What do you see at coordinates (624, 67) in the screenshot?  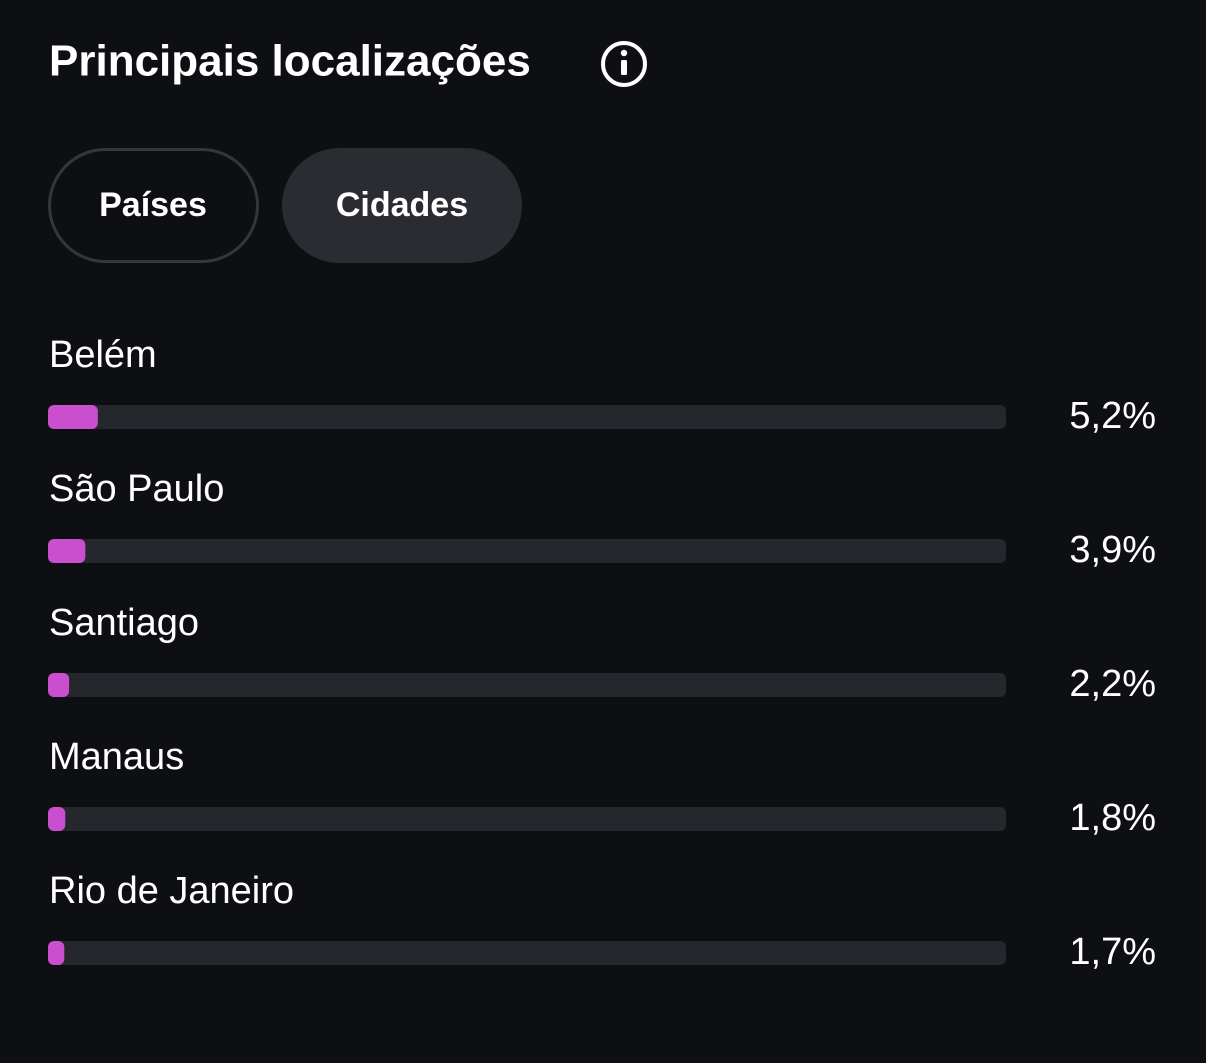 I see `info-bar` at bounding box center [624, 67].